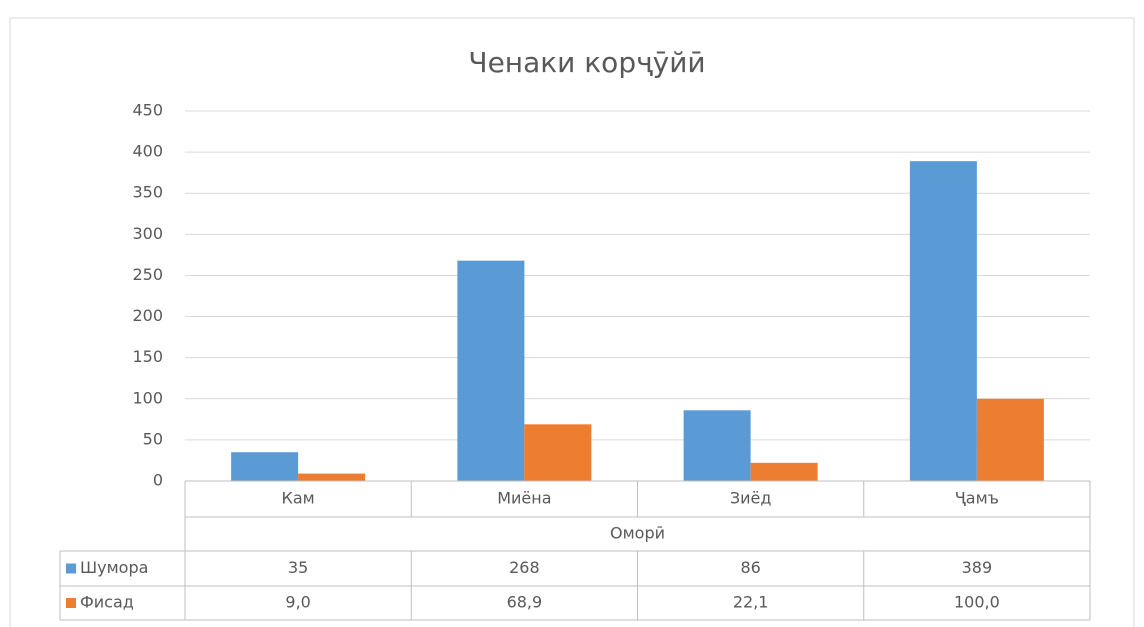 This screenshot has width=1144, height=627. Describe the element at coordinates (114, 567) in the screenshot. I see `legend-label: Шумора` at that location.